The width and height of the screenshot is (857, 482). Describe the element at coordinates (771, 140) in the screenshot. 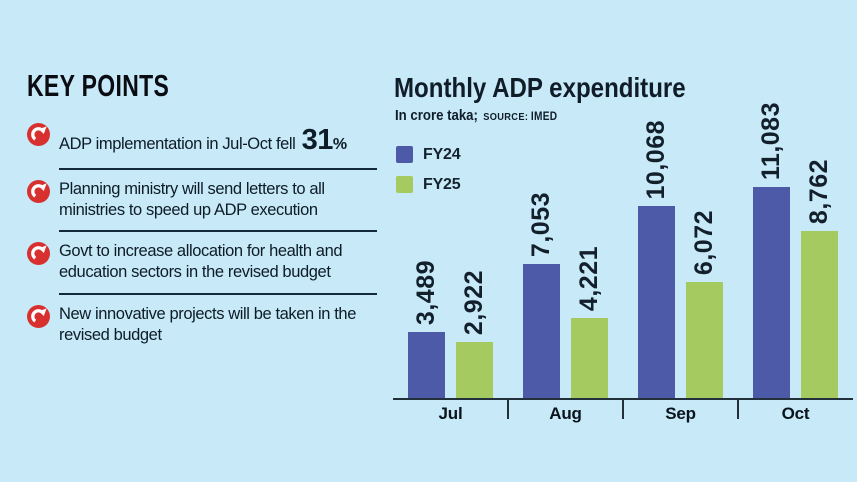

I see `bar-value-label: 11,083` at that location.